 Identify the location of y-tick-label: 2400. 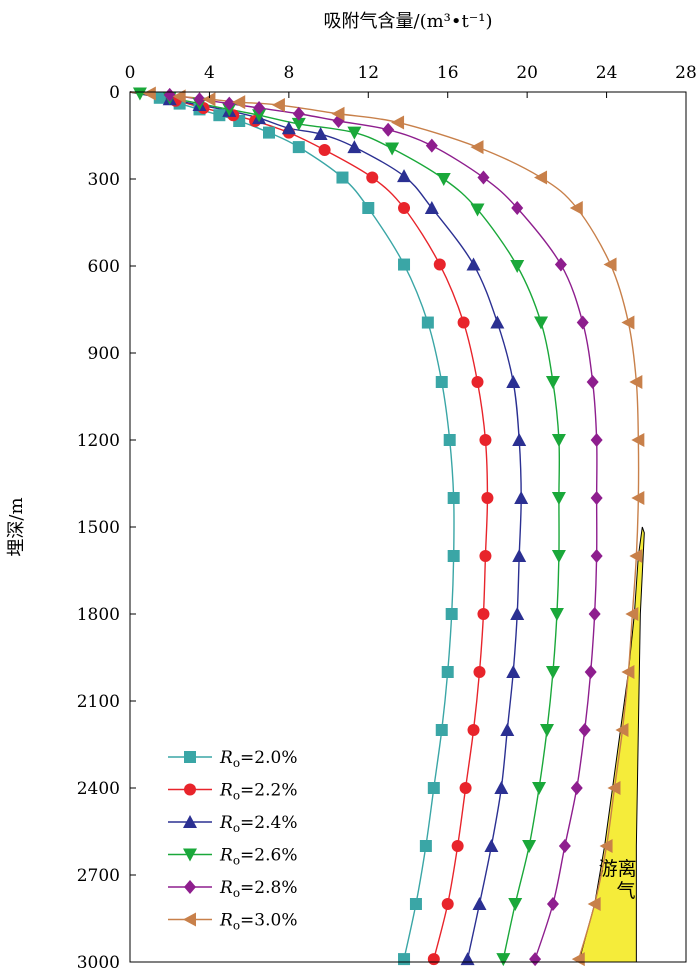
(98, 789).